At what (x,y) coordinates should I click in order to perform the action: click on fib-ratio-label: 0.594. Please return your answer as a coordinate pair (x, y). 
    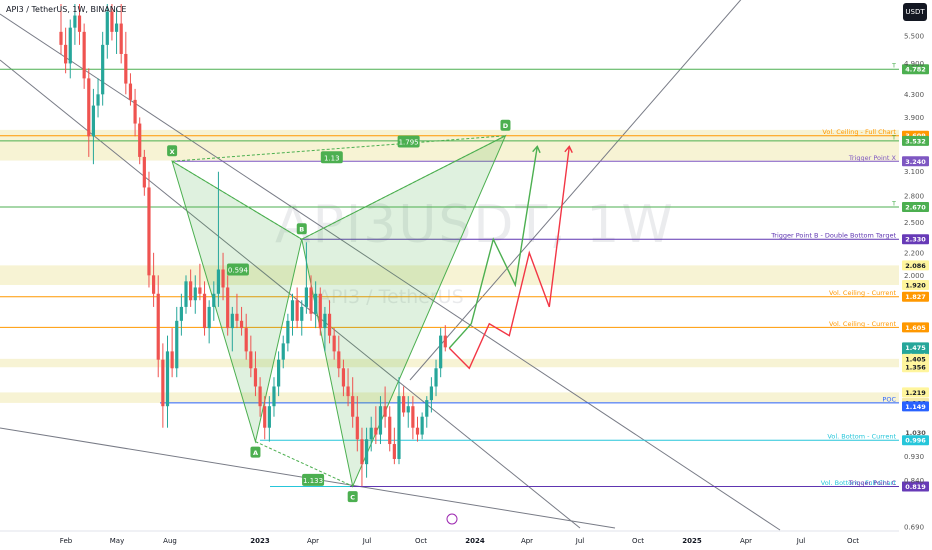
    Looking at the image, I should click on (238, 270).